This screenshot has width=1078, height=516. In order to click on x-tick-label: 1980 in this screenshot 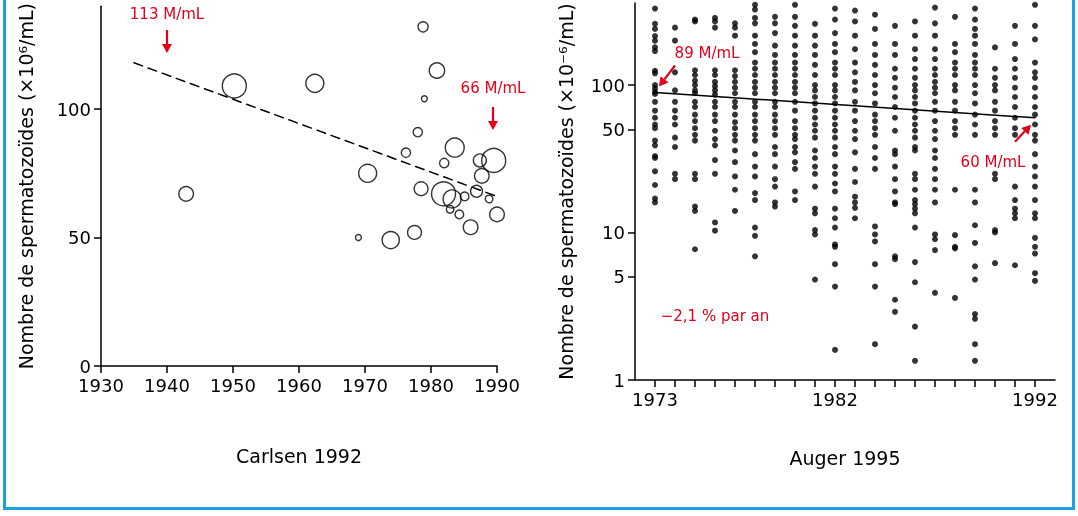, I will do `click(431, 385)`.